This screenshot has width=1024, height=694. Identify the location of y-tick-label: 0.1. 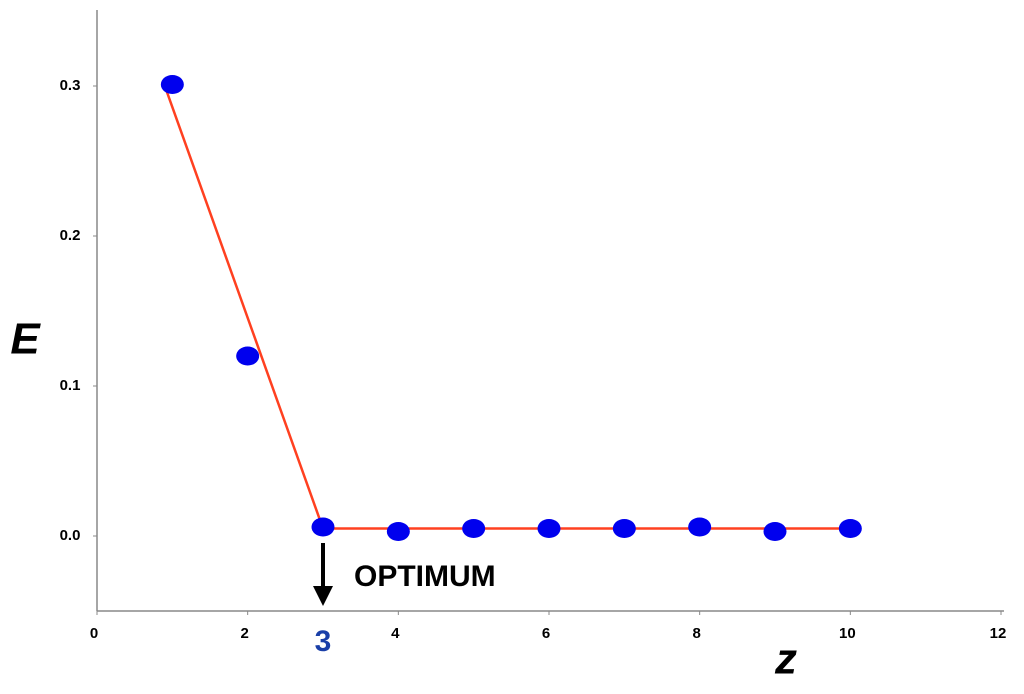
(70, 385).